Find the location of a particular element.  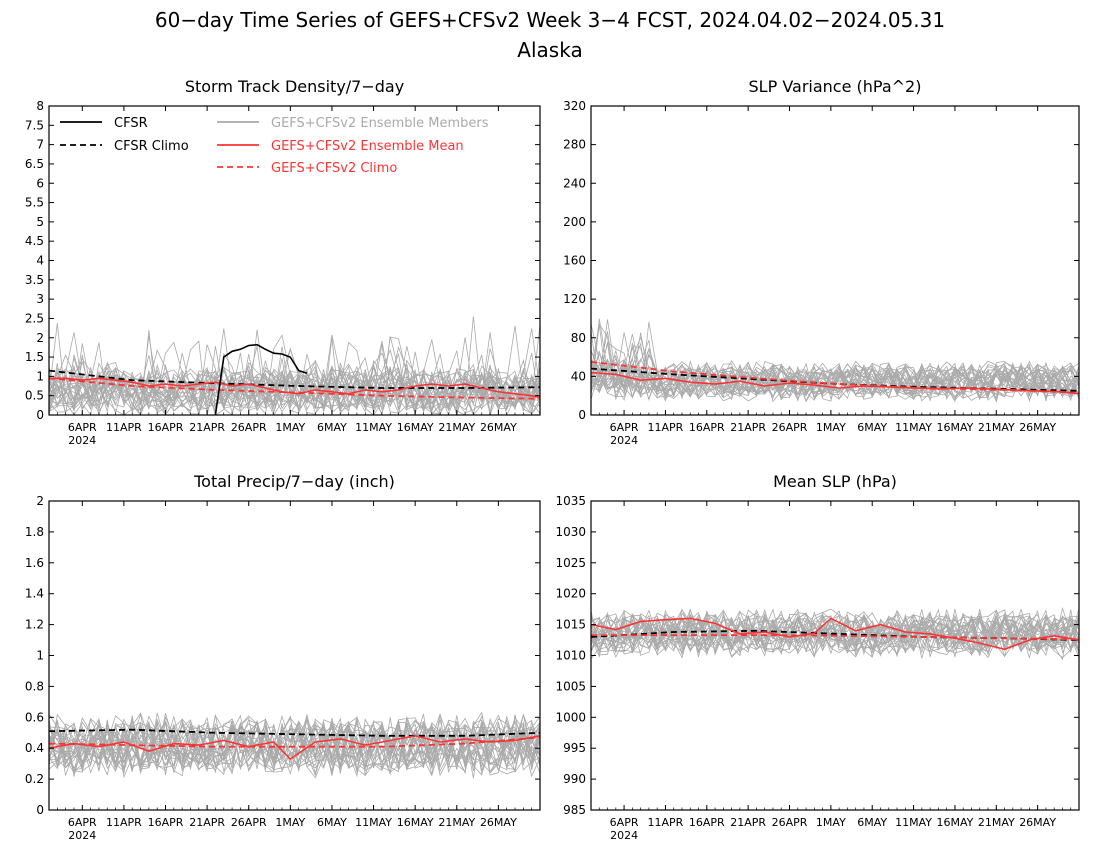

y-tick-label: 7 is located at coordinates (40, 145).